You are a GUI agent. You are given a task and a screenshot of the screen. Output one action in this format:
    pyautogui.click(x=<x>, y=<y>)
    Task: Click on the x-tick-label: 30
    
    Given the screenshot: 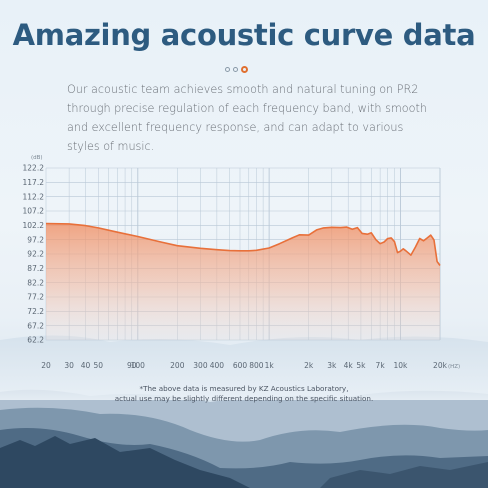 What is the action you would take?
    pyautogui.click(x=69, y=365)
    